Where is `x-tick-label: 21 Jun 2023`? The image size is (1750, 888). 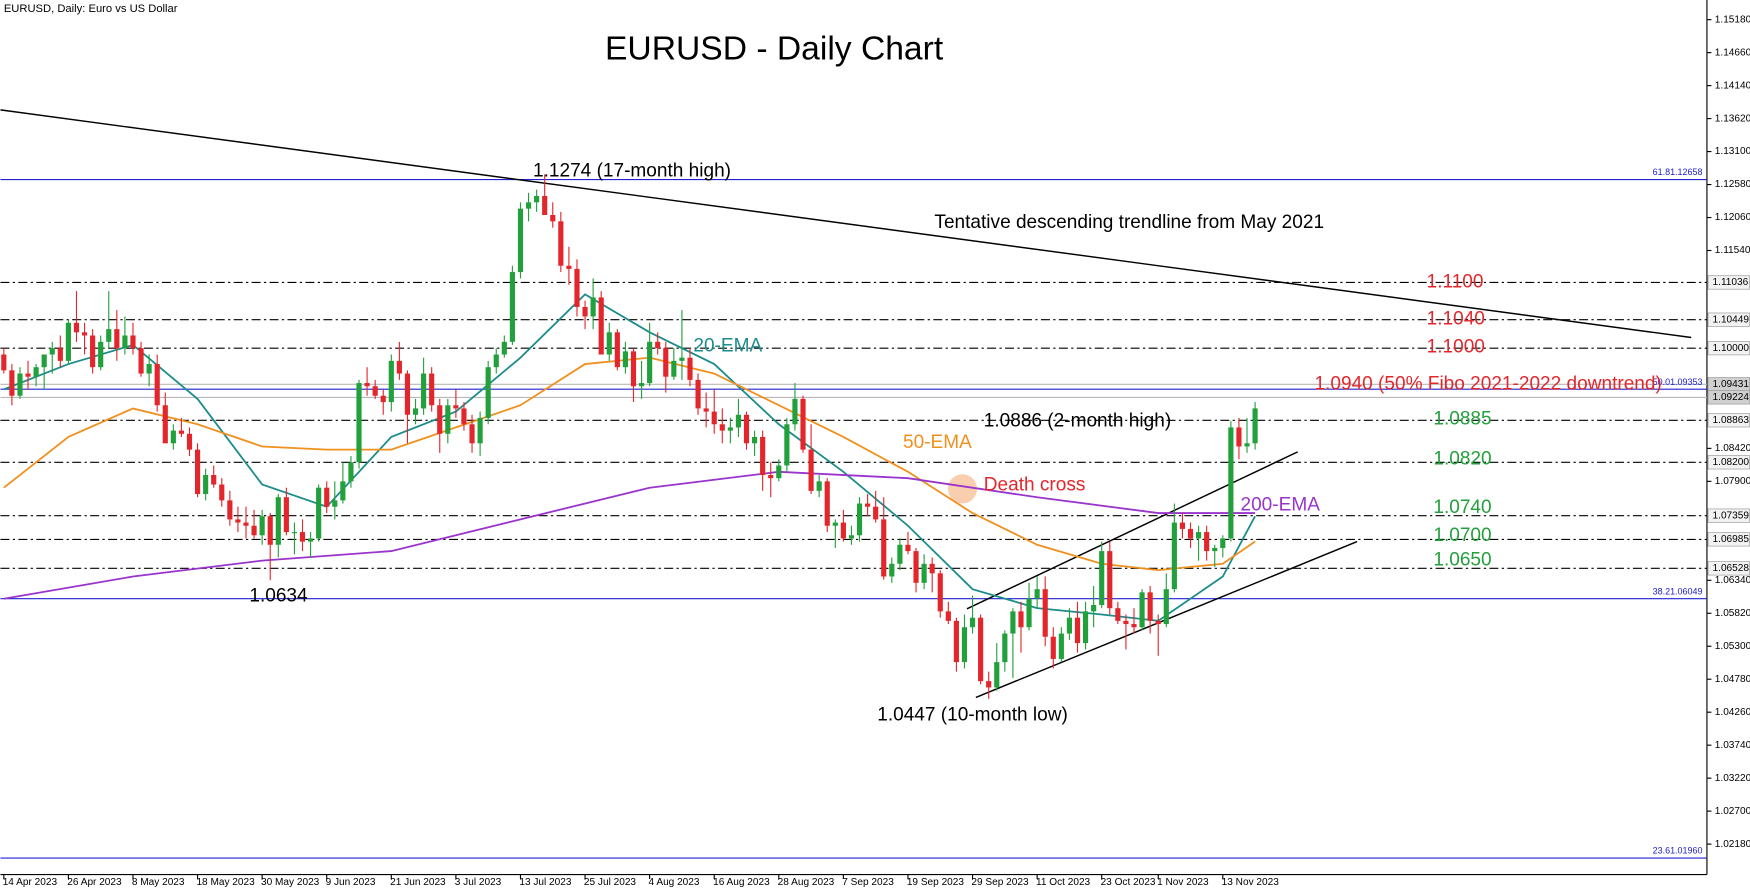 x-tick-label: 21 Jun 2023 is located at coordinates (418, 882).